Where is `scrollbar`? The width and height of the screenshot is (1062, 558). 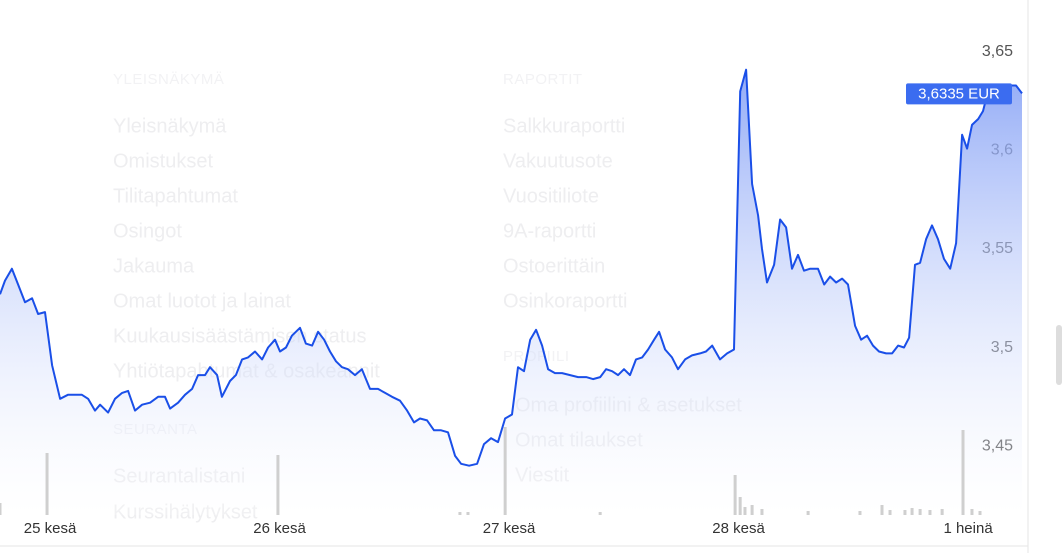
scrollbar is located at coordinates (1059, 355).